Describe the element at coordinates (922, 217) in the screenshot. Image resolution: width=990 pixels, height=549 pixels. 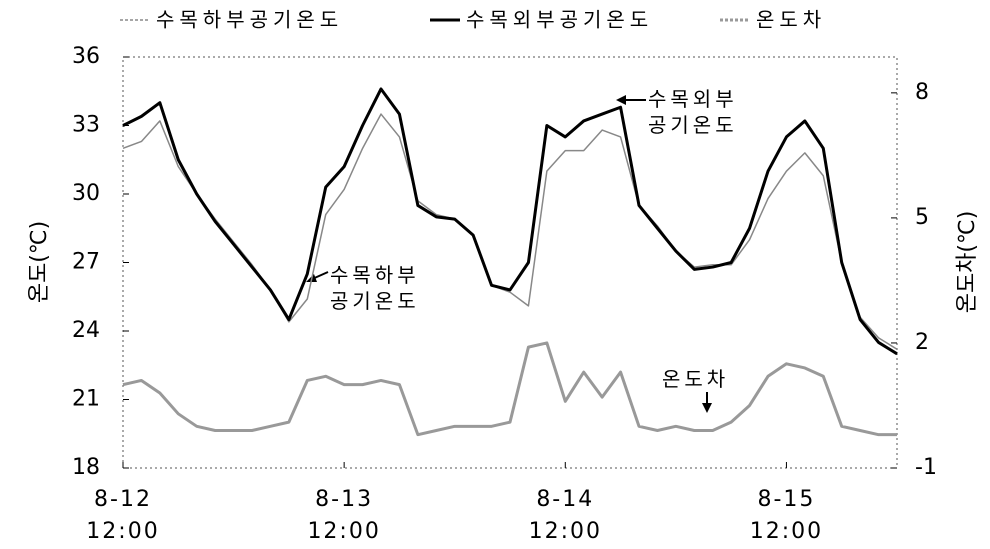
I see `y2-tick-label: 5` at that location.